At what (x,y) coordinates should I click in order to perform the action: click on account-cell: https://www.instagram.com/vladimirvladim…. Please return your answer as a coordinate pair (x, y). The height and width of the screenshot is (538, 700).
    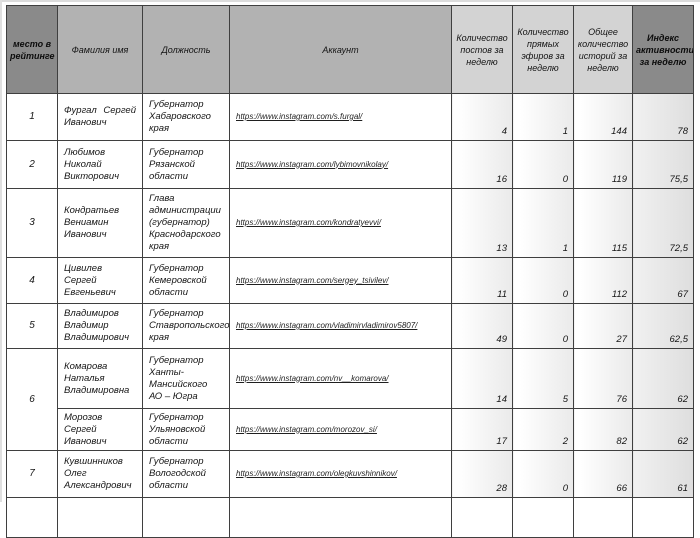
    Looking at the image, I should click on (340, 326).